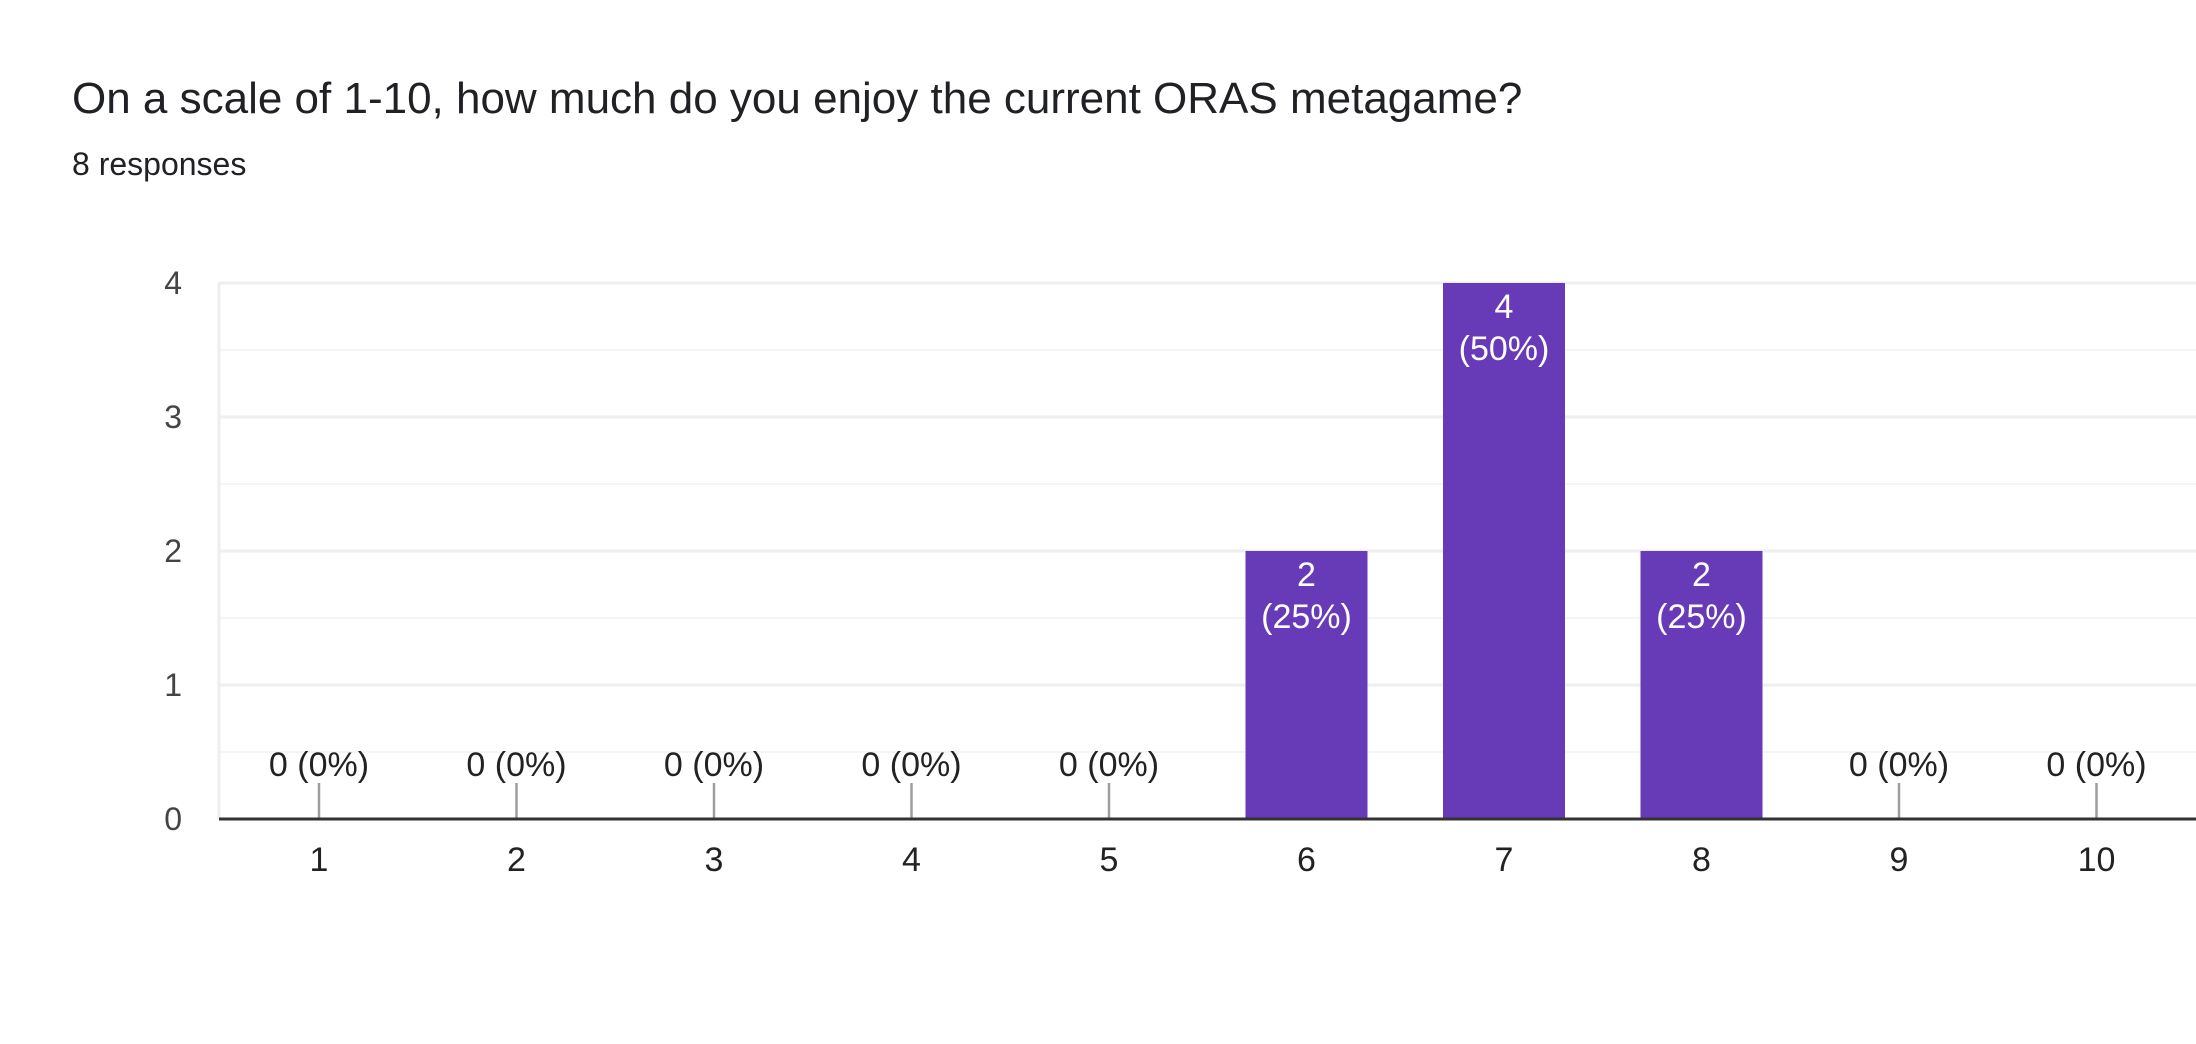 The width and height of the screenshot is (2196, 1044). I want to click on x-tick-label: 6, so click(1306, 860).